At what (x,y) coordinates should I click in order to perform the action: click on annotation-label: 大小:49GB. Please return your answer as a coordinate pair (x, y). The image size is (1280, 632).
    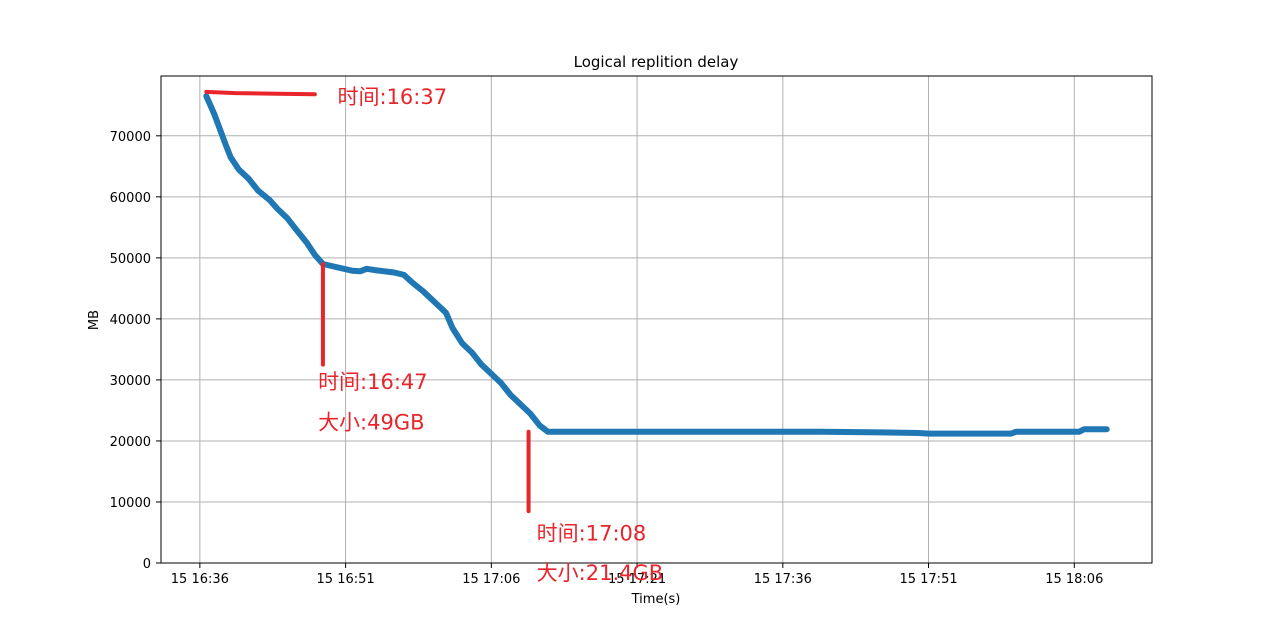
    Looking at the image, I should click on (371, 422).